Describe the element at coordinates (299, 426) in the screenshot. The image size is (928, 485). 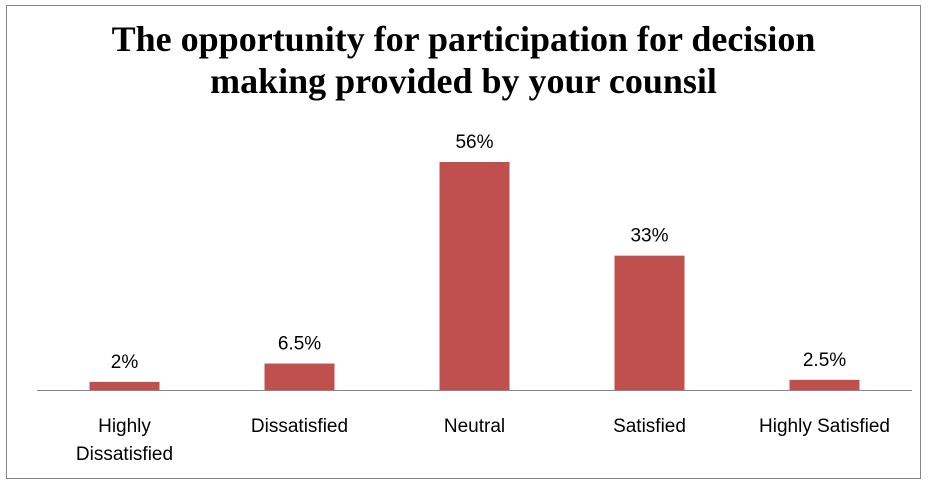
I see `x-tick-label-1-0: Dissatisfied` at that location.